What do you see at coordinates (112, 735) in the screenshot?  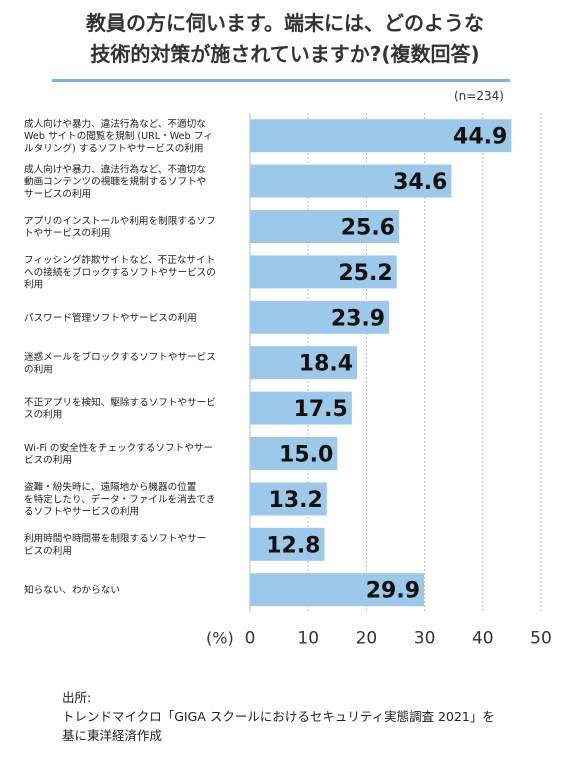 I see `source-credit: 基に東洋経済作成` at bounding box center [112, 735].